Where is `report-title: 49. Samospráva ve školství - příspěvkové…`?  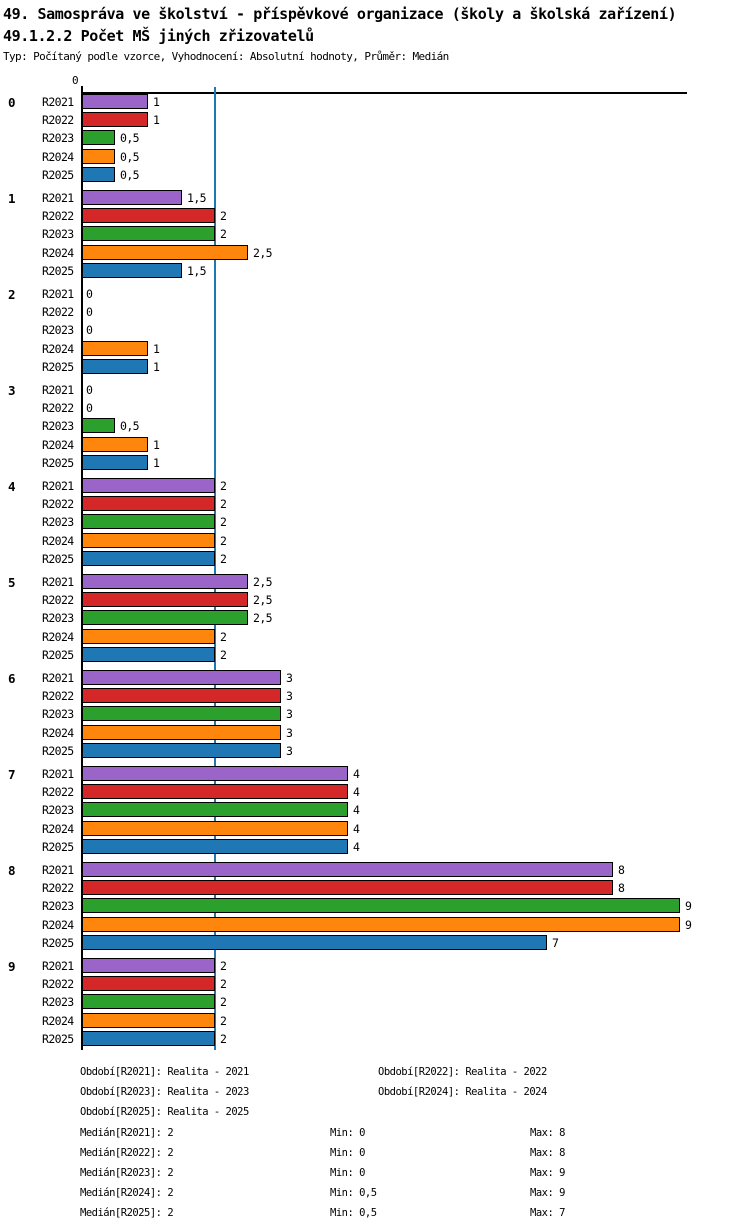
report-title: 49. Samospráva ve školství - příspěvkové… is located at coordinates (340, 14).